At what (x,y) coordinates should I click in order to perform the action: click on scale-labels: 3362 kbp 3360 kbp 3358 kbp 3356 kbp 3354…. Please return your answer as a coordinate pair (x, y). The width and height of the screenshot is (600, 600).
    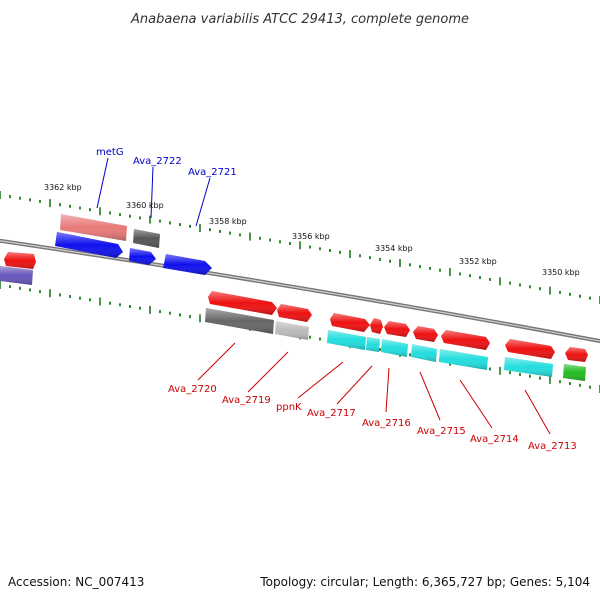
    Looking at the image, I should click on (312, 230).